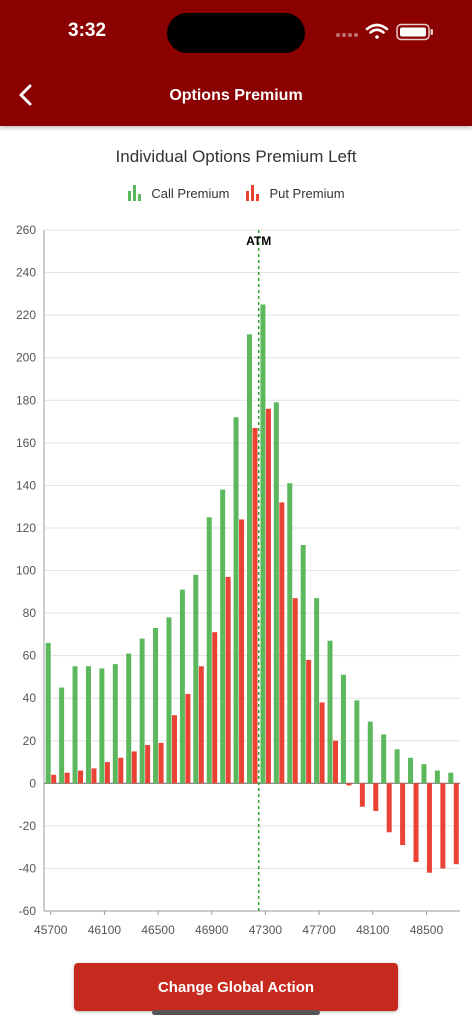  What do you see at coordinates (212, 930) in the screenshot?
I see `x-tick-label: 46900` at bounding box center [212, 930].